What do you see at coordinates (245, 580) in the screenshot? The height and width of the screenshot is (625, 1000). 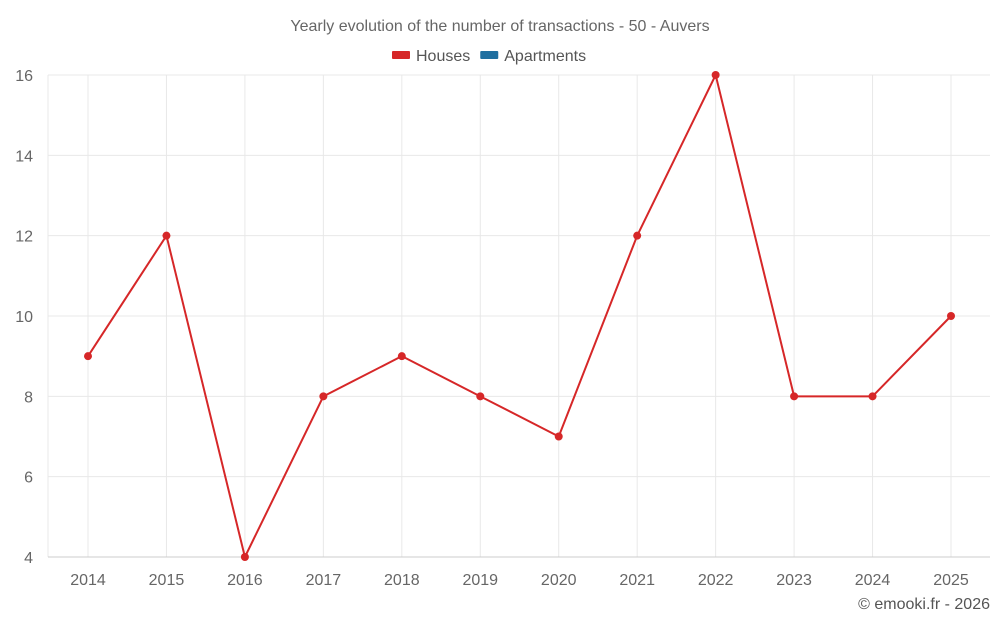 I see `x-tick-label: 2016` at bounding box center [245, 580].